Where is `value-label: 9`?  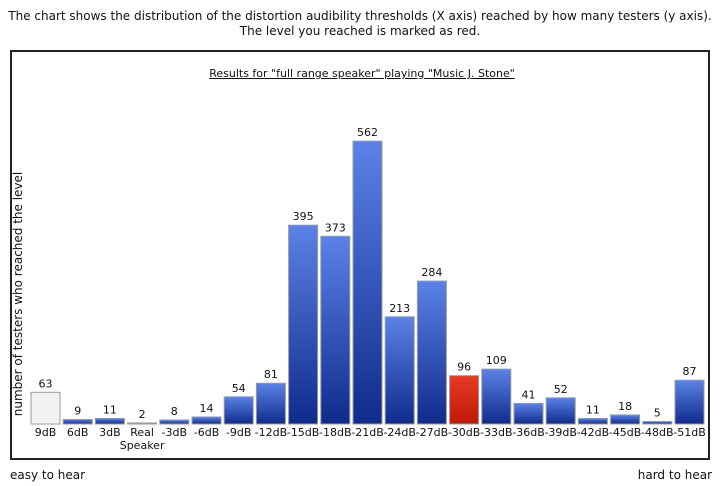
value-label: 9 is located at coordinates (77, 410).